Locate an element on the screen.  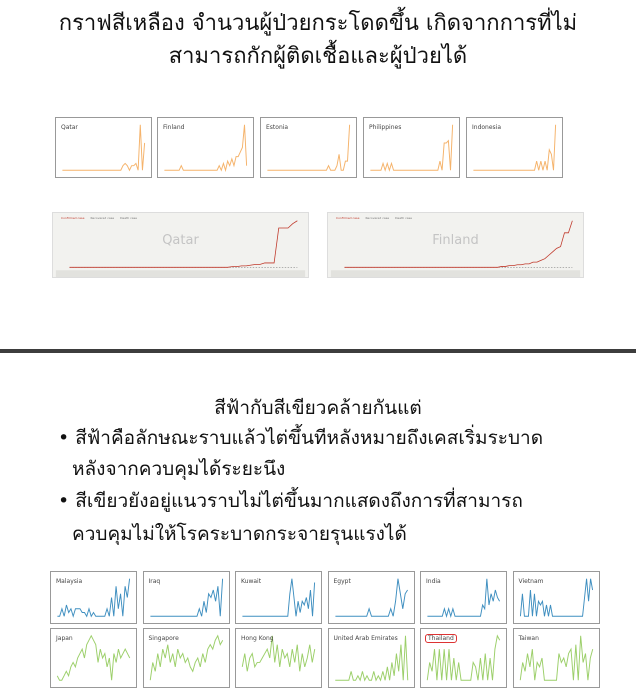
sparkline-united-arab-emirates: United Arab Emirates is located at coordinates (371, 658).